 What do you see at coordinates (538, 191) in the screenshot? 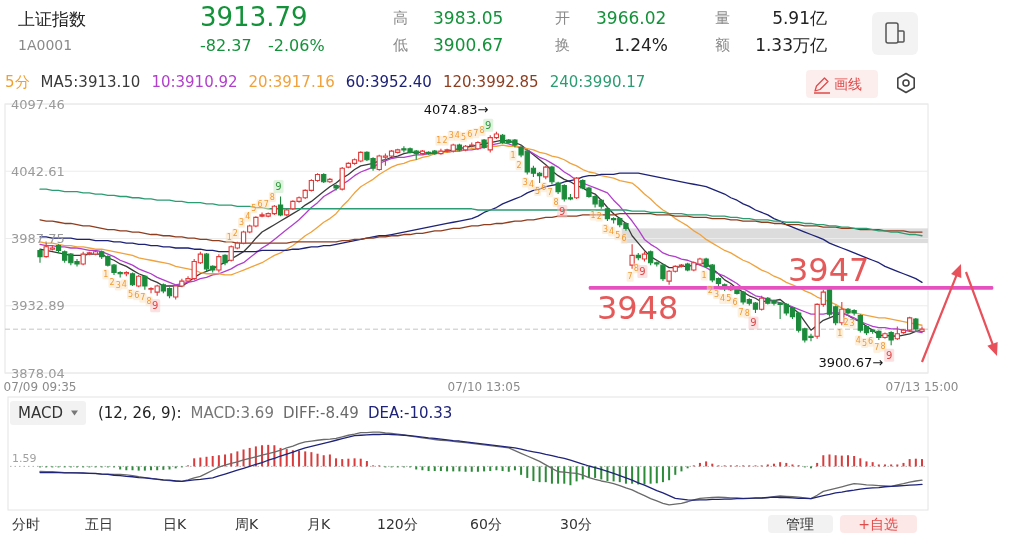
I see `value-label: 5` at bounding box center [538, 191].